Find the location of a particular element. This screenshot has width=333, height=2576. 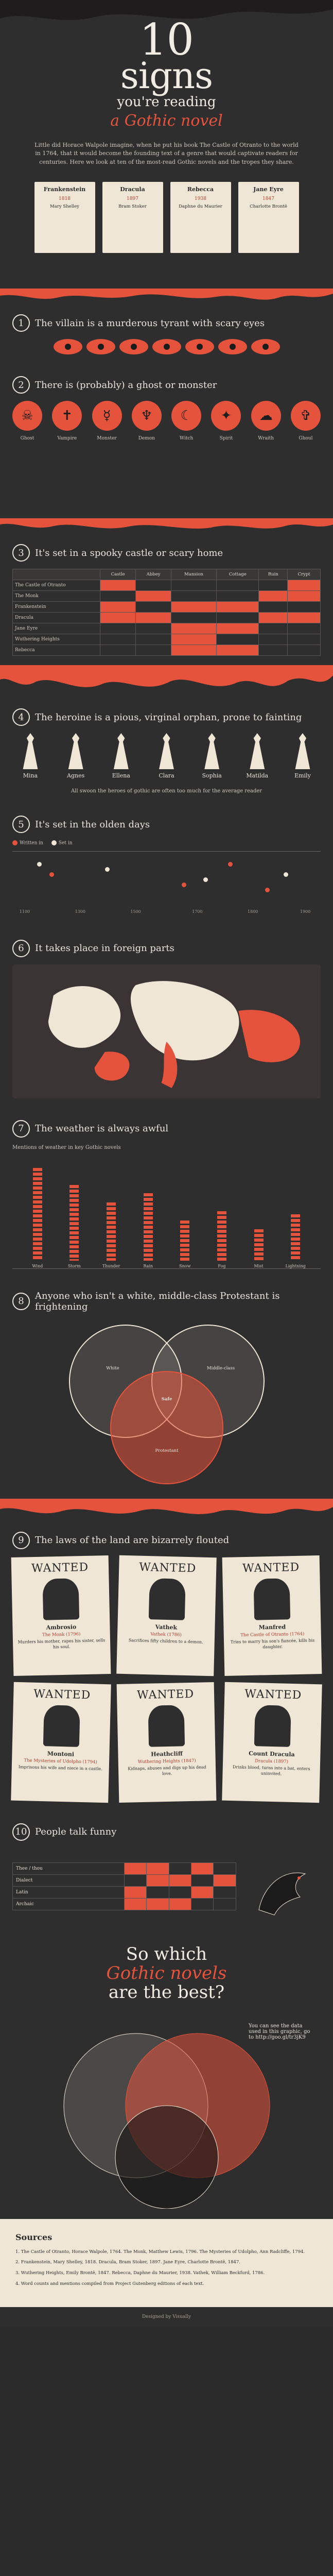

villain-eyes is located at coordinates (166, 346).